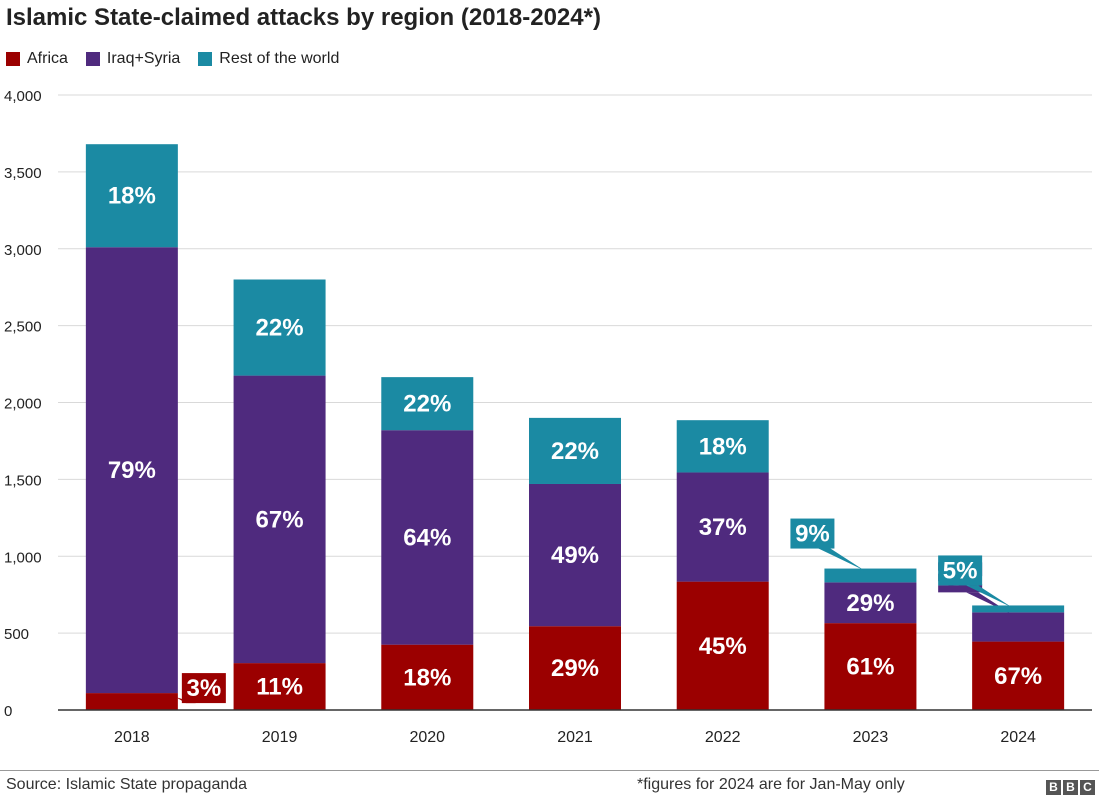 This screenshot has height=812, width=1099. I want to click on y-tick-label: 0, so click(8, 711).